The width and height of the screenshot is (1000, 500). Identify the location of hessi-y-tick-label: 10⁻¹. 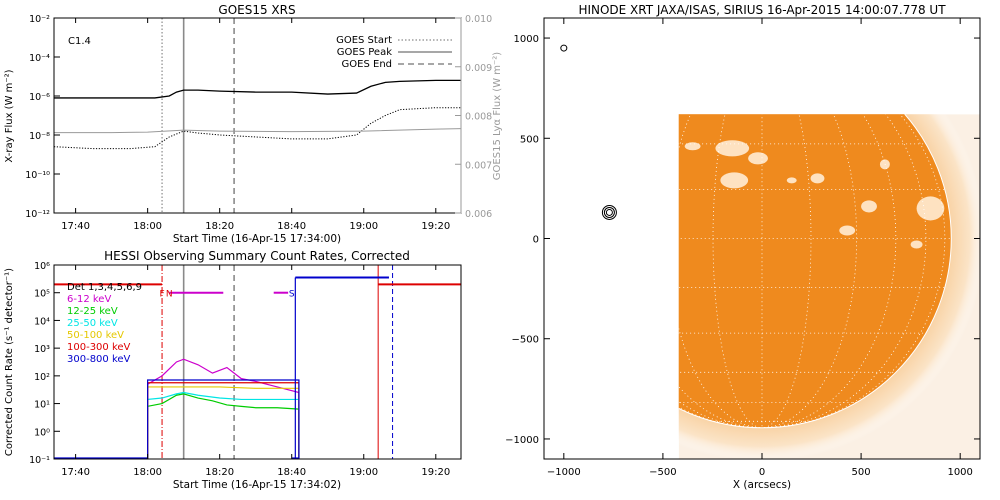
(39, 460).